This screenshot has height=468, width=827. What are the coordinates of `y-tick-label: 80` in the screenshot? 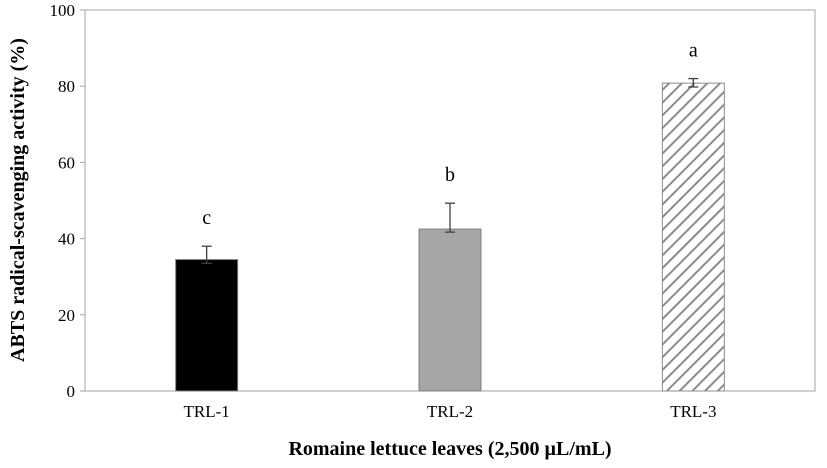 It's located at (66, 86).